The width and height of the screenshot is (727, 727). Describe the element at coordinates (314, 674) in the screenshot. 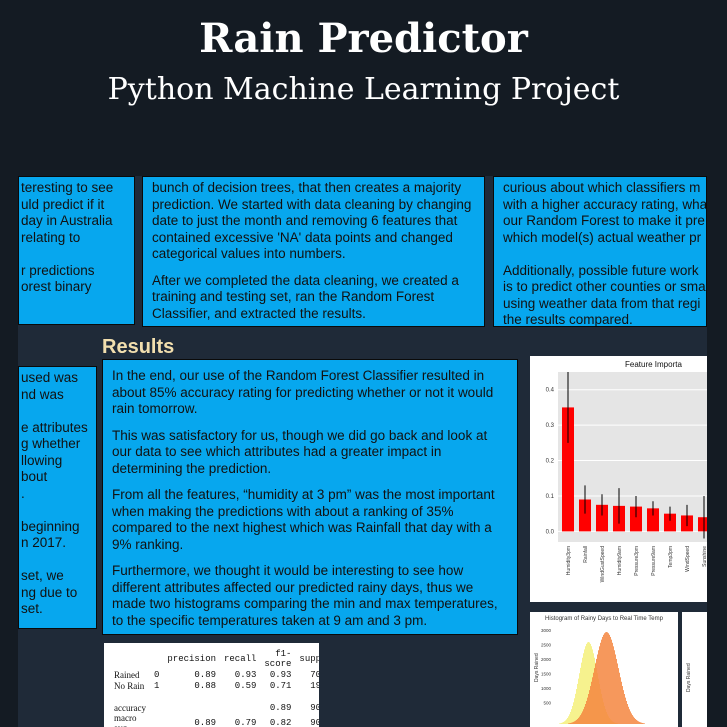

I see `report-cell: 70398` at that location.